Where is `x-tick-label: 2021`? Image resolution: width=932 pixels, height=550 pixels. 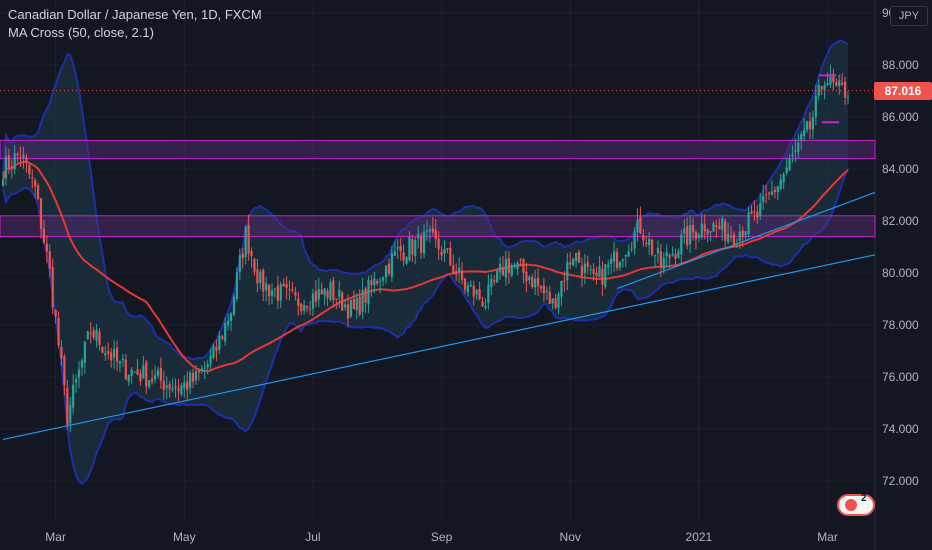
x-tick-label: 2021 is located at coordinates (699, 537).